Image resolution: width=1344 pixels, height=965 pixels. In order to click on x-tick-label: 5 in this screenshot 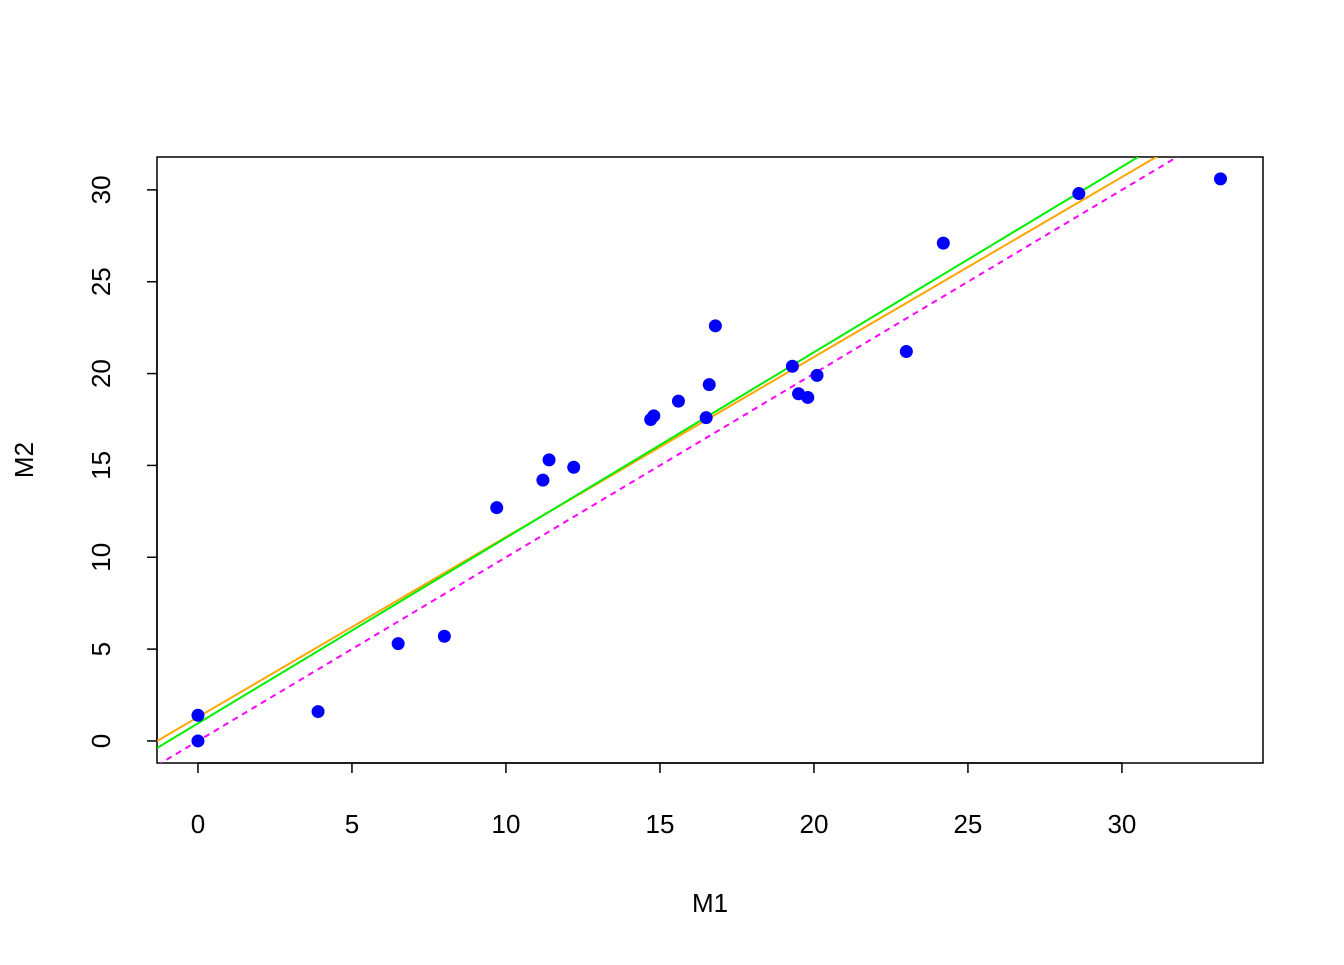, I will do `click(352, 824)`.